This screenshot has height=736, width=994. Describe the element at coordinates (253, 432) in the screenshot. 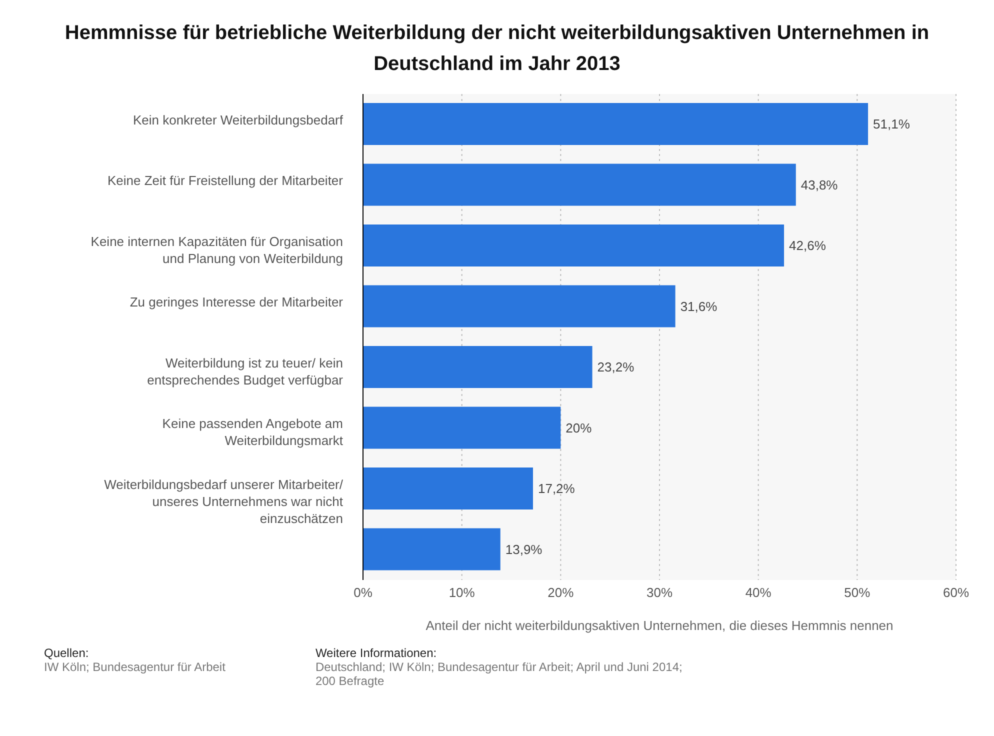

I see `y-tick-label: Keine passenden Angebote am Weiterbildungsmarkt` at that location.